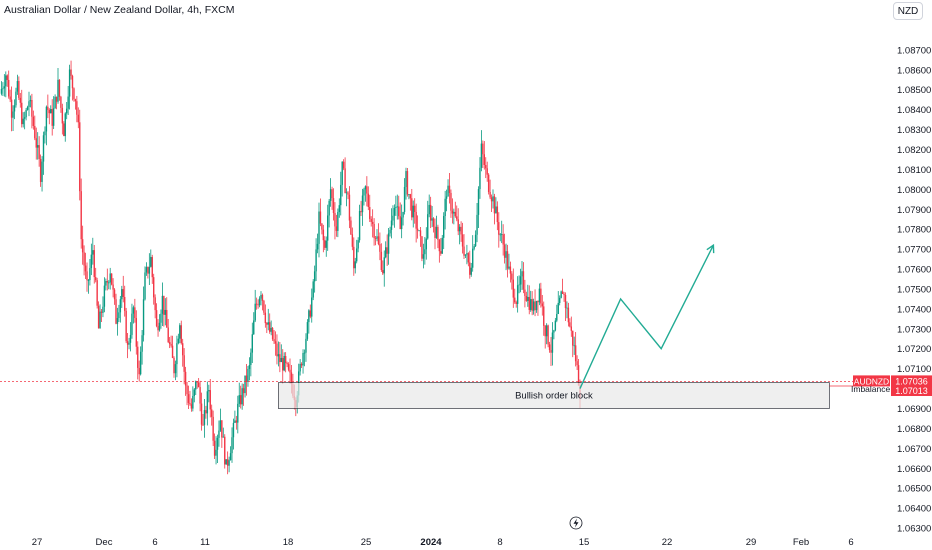 This screenshot has width=932, height=550. Describe the element at coordinates (908, 11) in the screenshot. I see `currency-button: NZD` at that location.